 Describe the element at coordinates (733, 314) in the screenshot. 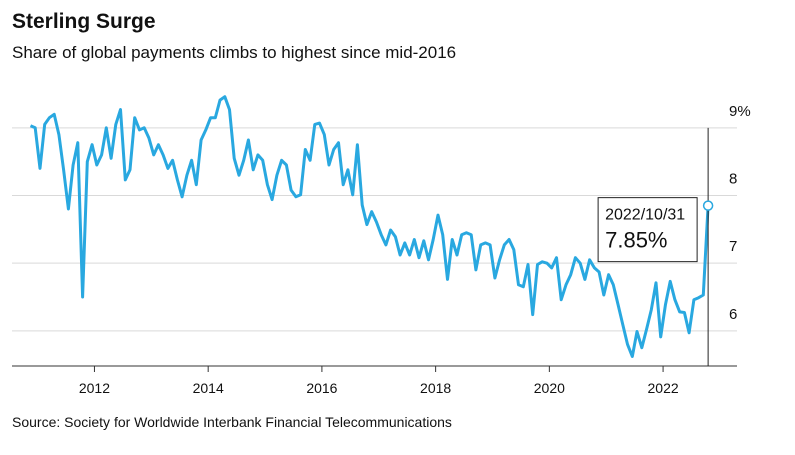

I see `y-tick-label: 6` at that location.